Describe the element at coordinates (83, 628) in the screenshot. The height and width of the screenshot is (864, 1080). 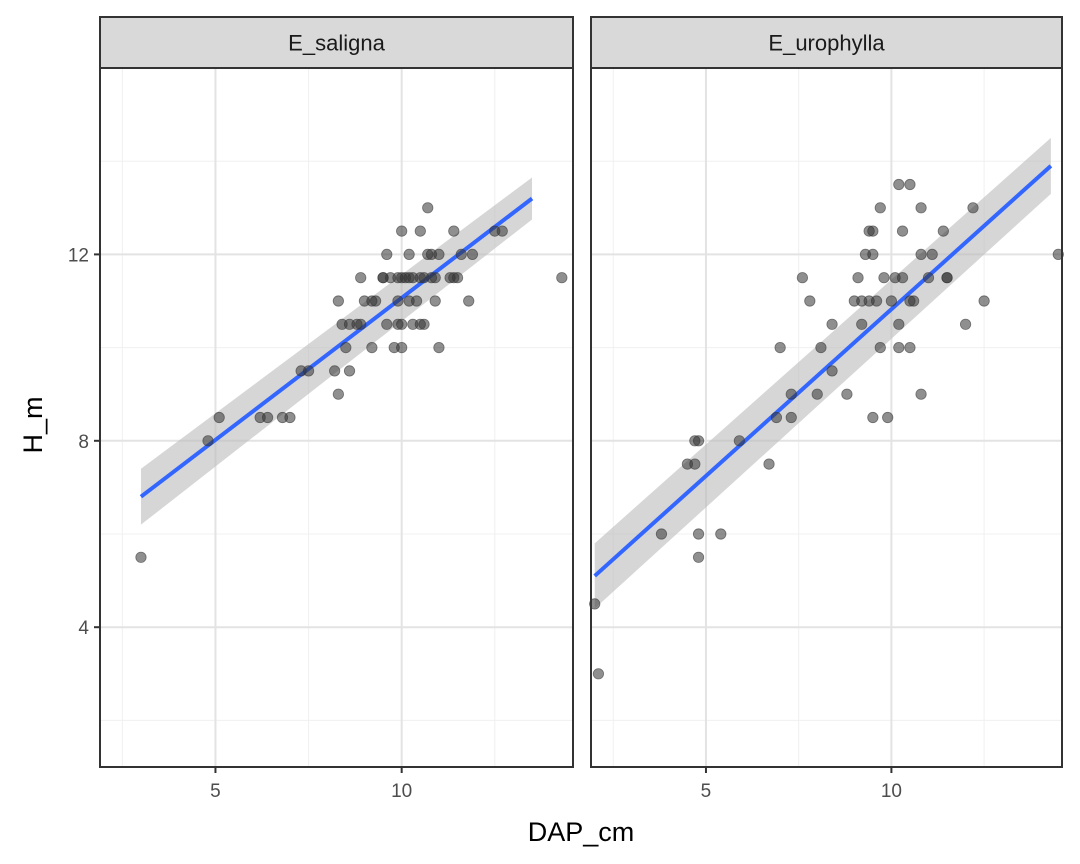
I see `y-tick-label: 4` at that location.